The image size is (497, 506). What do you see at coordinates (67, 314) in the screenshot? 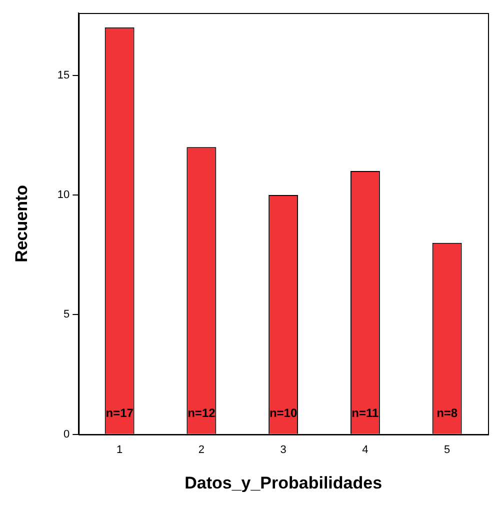
I see `y-tick-label: 5` at bounding box center [67, 314].